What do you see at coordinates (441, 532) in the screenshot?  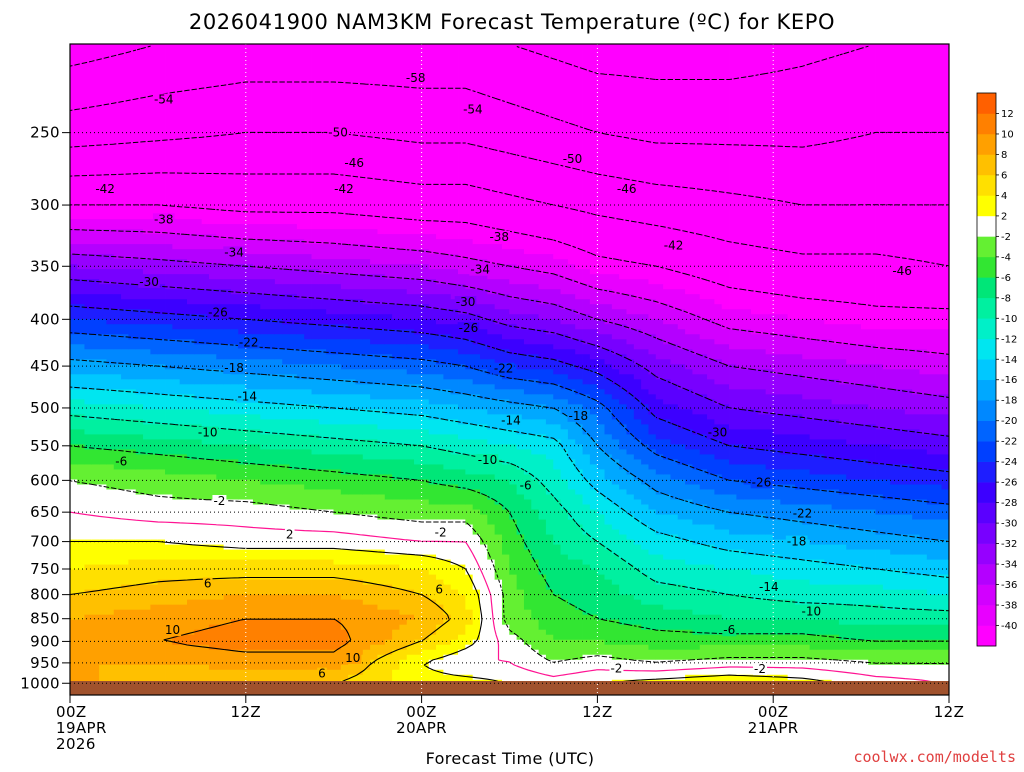 I see `contour-label-text: -2` at bounding box center [441, 532].